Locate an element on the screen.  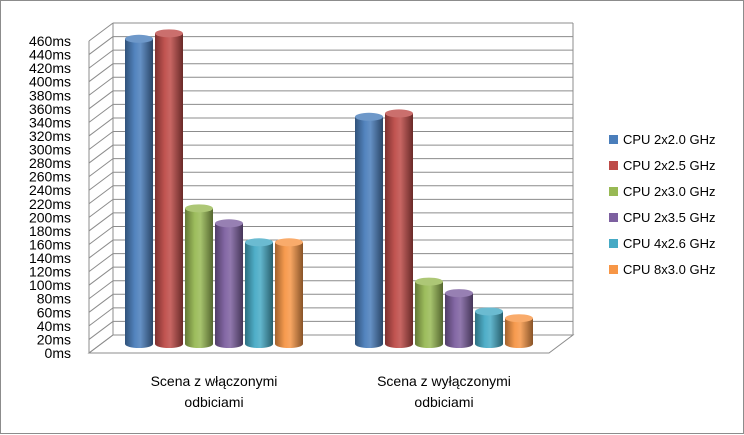
y-tick-label: 160ms is located at coordinates (50, 244).